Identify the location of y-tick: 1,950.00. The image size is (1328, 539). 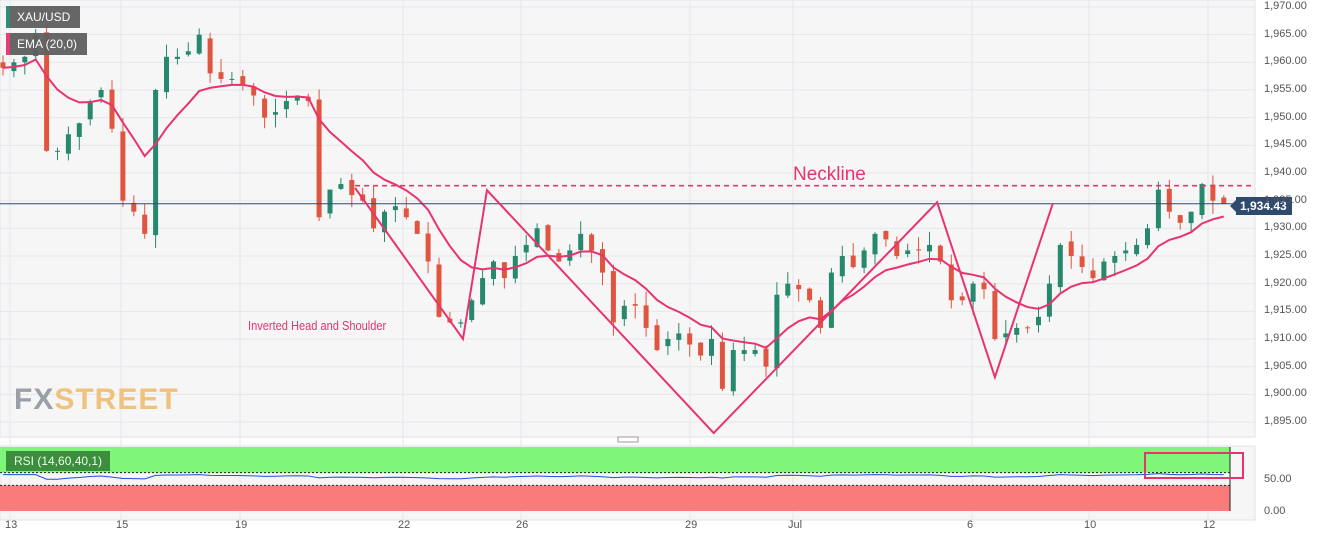
(1285, 116).